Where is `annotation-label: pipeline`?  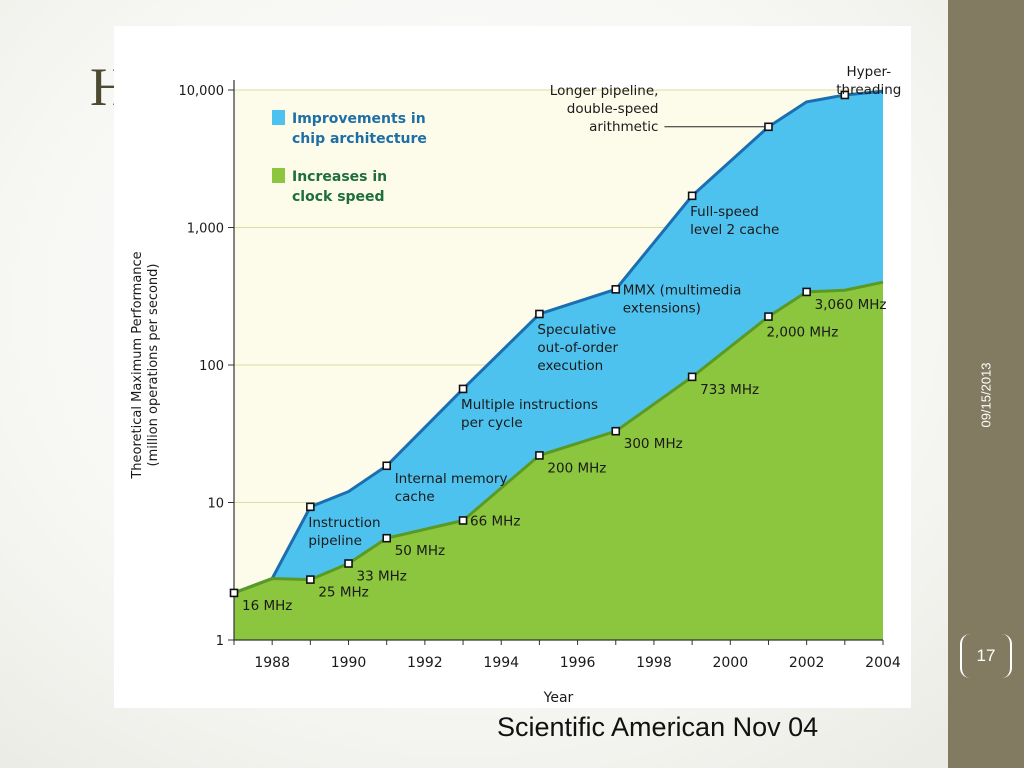 annotation-label: pipeline is located at coordinates (335, 541).